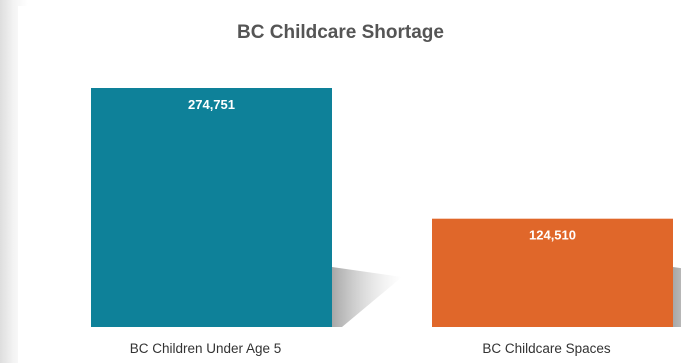  I want to click on data-label-1: 274,751, so click(211, 104).